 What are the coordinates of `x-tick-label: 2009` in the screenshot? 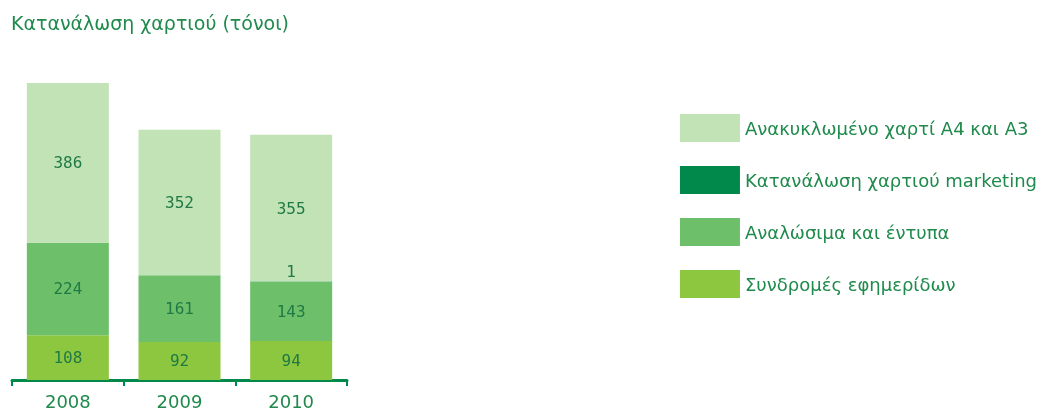 It's located at (179, 401).